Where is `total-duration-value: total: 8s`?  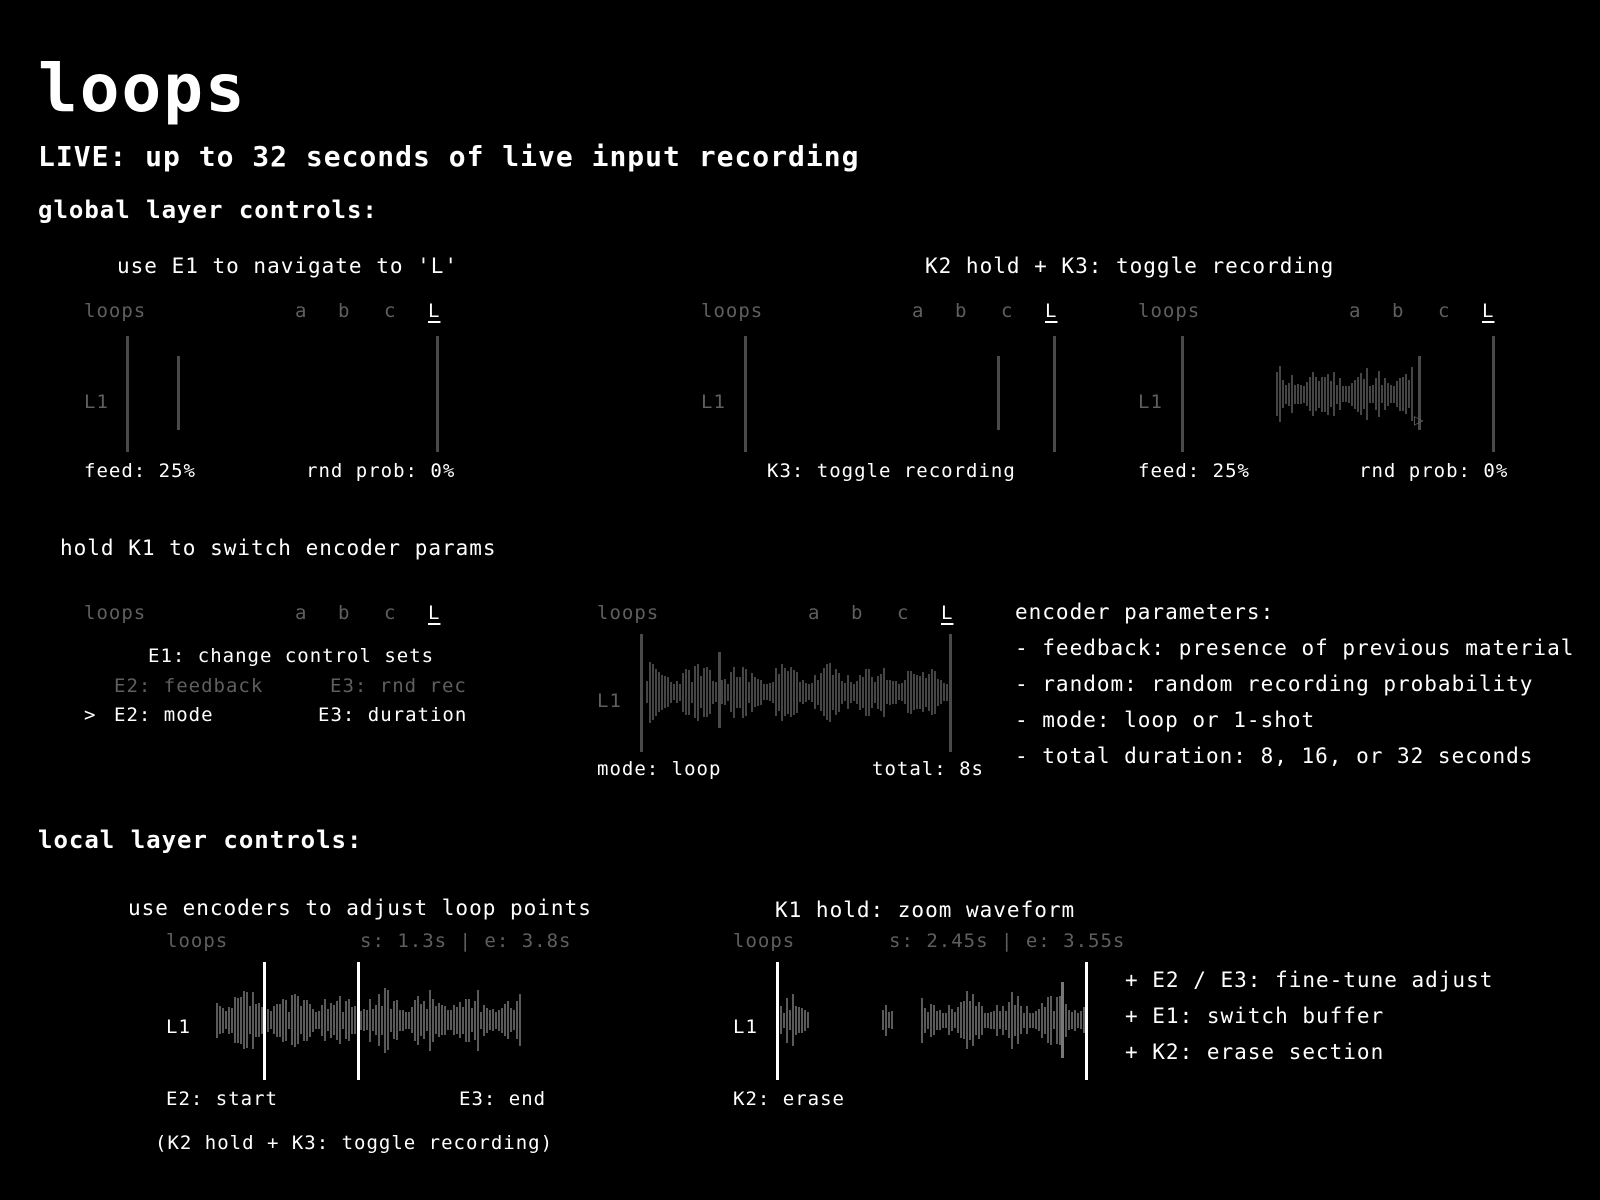 total-duration-value: total: 8s is located at coordinates (928, 769).